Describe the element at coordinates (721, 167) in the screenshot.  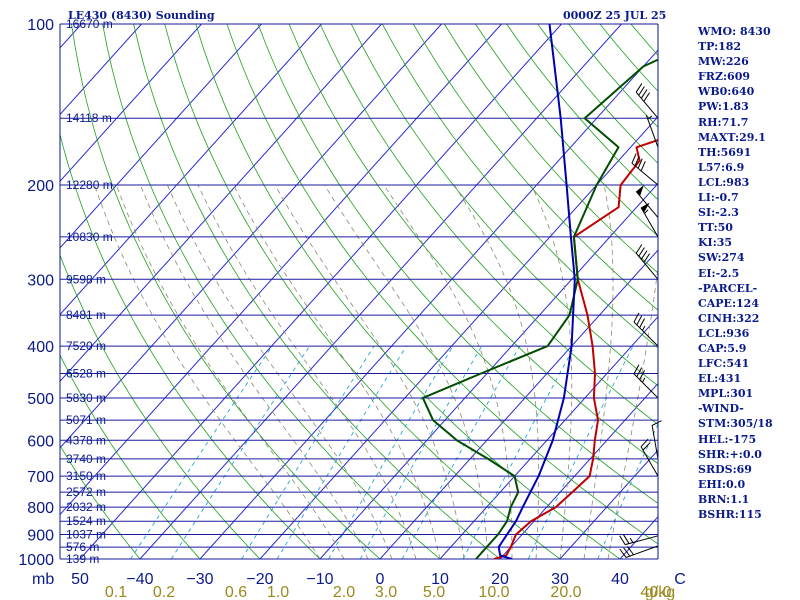
I see `index-item: L57:6.9` at that location.